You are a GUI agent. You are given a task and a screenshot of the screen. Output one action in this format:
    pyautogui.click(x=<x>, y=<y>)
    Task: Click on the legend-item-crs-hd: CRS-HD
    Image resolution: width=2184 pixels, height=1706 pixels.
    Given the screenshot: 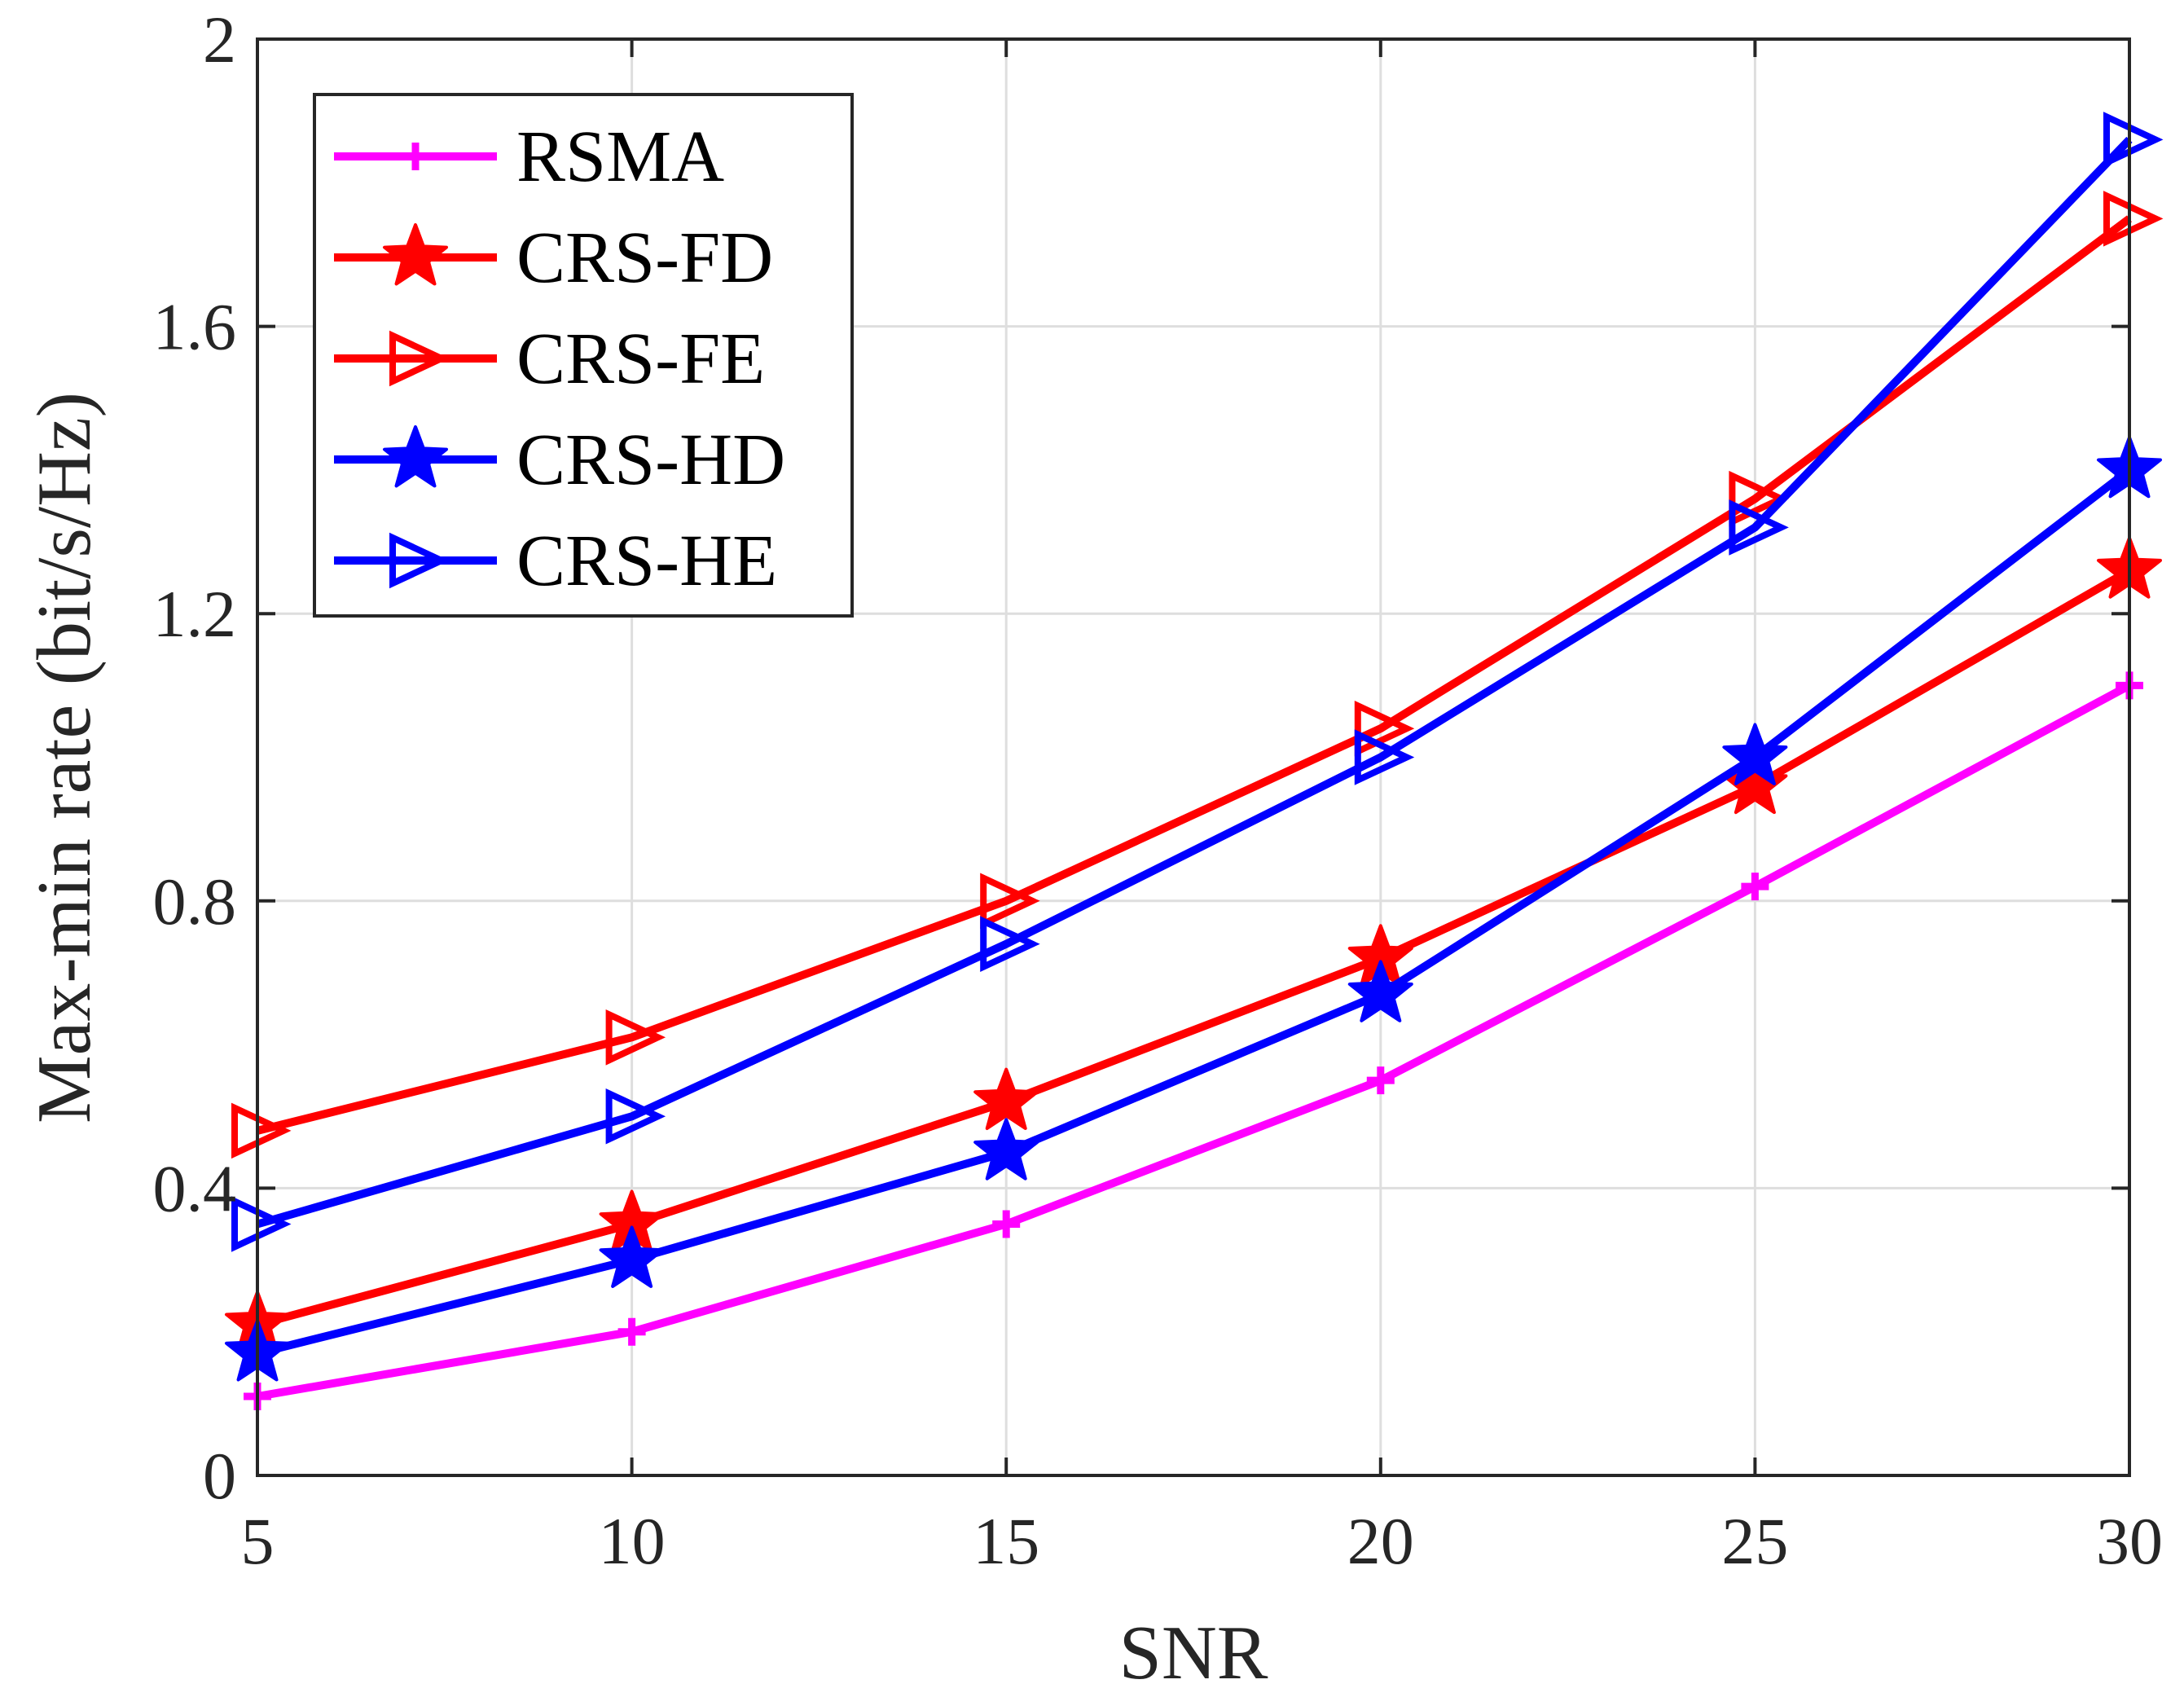 What is the action you would take?
    pyautogui.click(x=559, y=460)
    